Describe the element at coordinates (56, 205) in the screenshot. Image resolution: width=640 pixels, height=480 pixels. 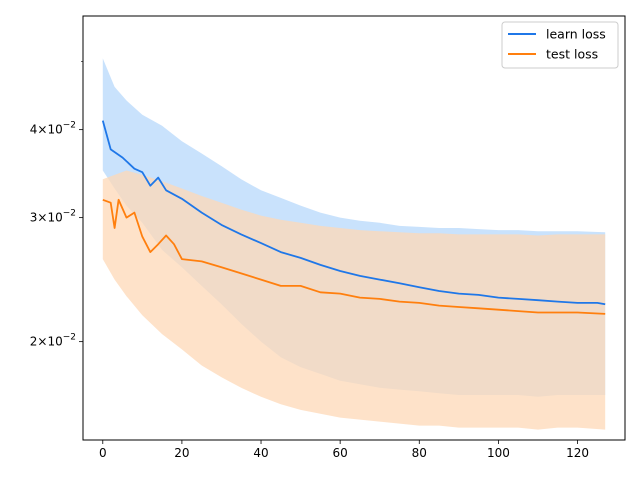
I see `y-axis: 2×10⁻² 3×10⁻² 4×10⁻²` at that location.